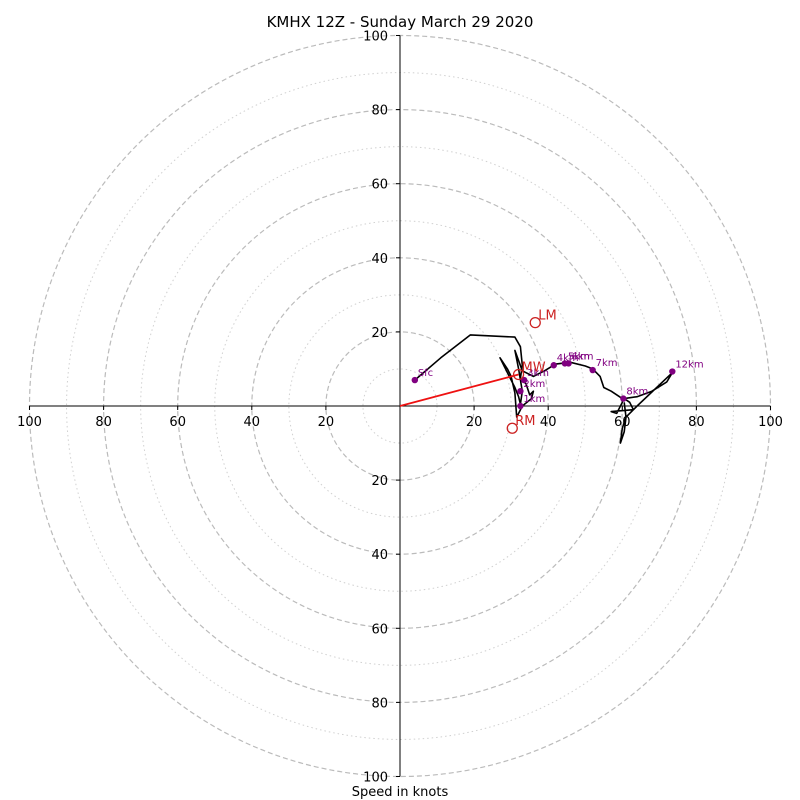 This screenshot has width=800, height=800. What do you see at coordinates (425, 373) in the screenshot?
I see `height-marker-label: Sfc` at bounding box center [425, 373].